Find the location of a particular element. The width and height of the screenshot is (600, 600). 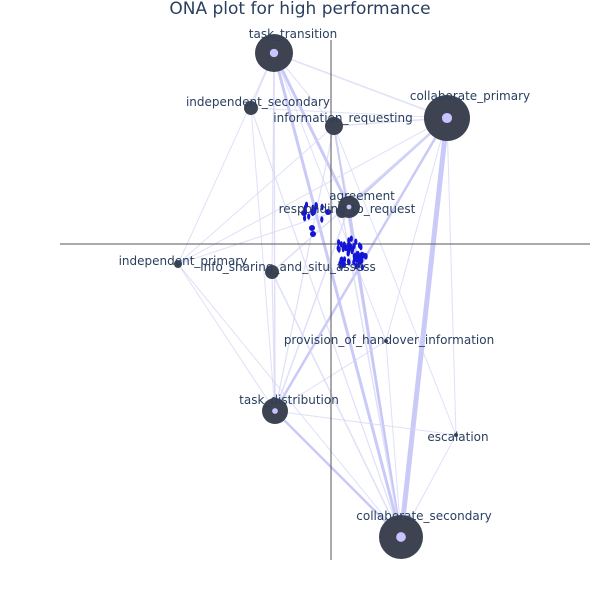

edge-task_distribution-to-information_requesting is located at coordinates (304, 268).